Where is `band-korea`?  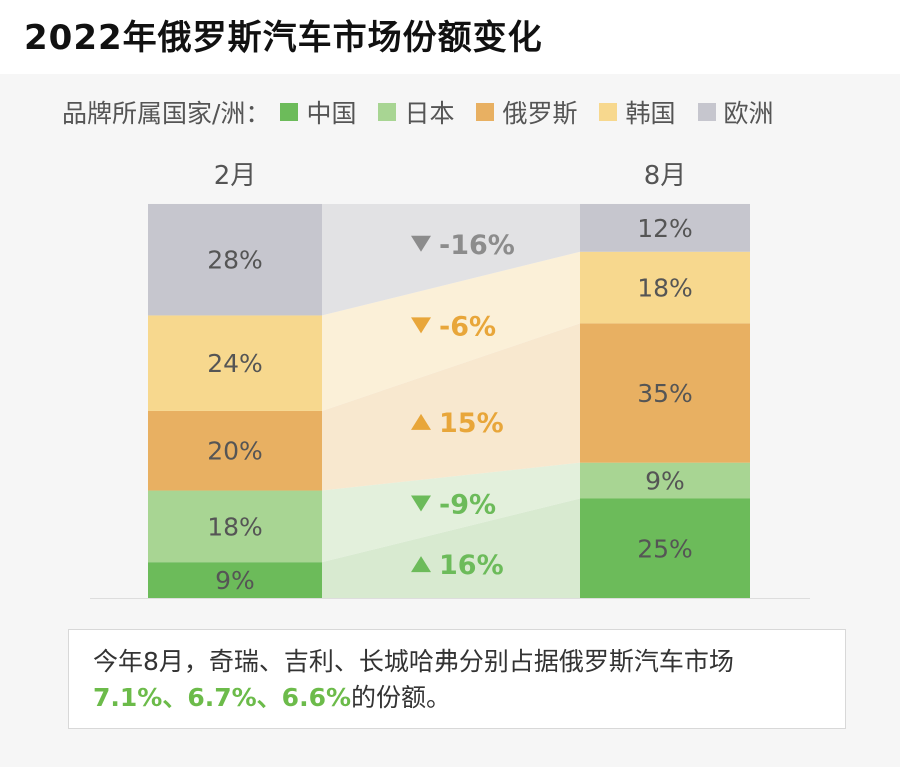
band-korea is located at coordinates (451, 331).